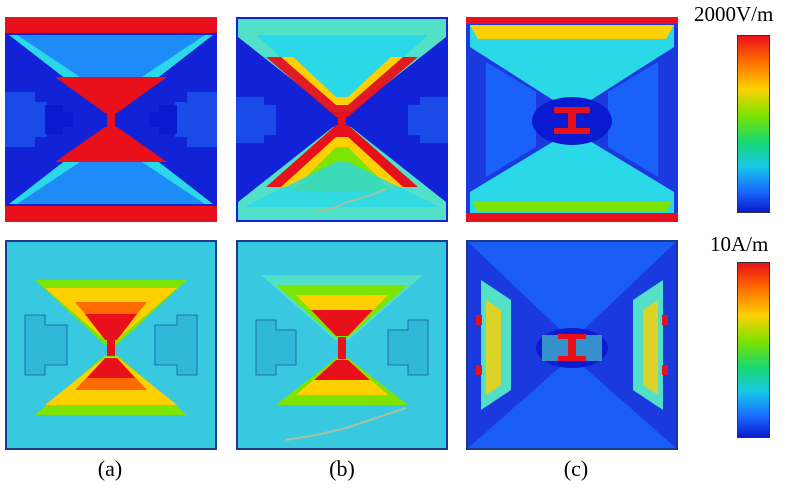 Image resolution: width=800 pixels, height=488 pixels. What do you see at coordinates (572, 345) in the screenshot?
I see `panel-c-current` at bounding box center [572, 345].